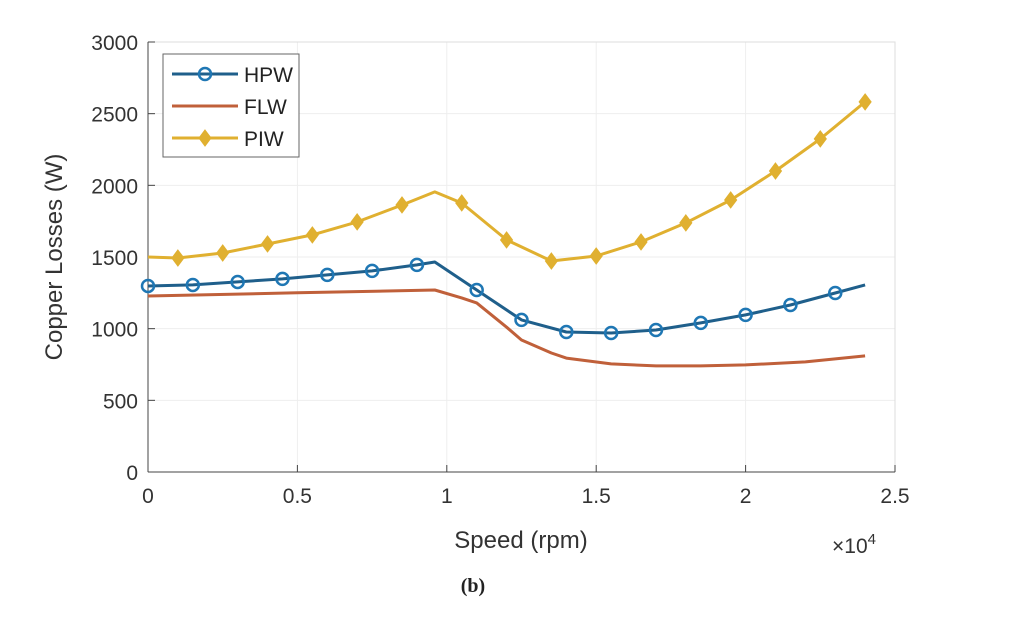 The image size is (1024, 638). Describe the element at coordinates (746, 496) in the screenshot. I see `x-tick-label: 2` at that location.